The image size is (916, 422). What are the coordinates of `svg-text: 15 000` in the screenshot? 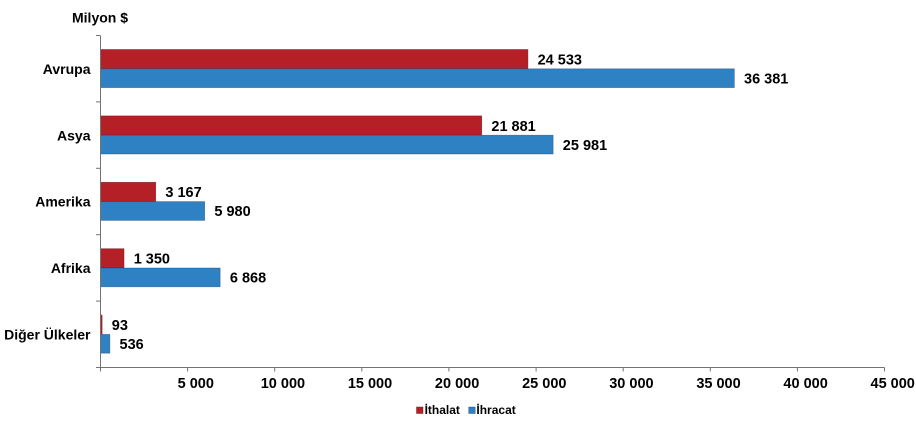 It's located at (370, 384).